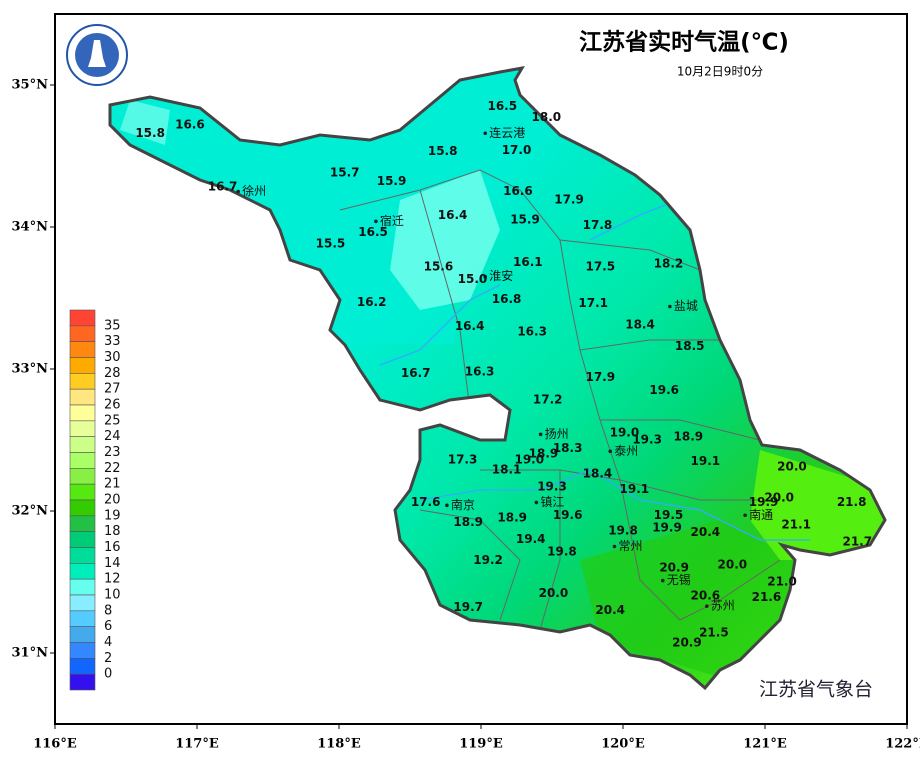  Describe the element at coordinates (782, 582) in the screenshot. I see `station-temperature: 21.0` at that location.